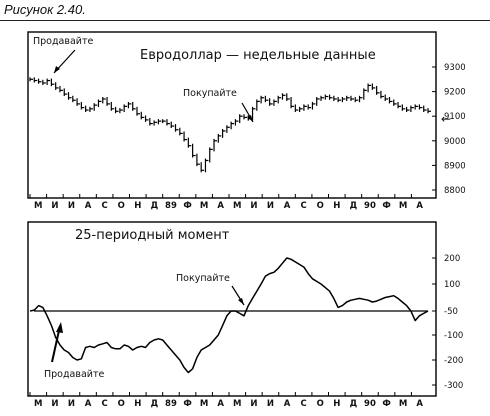 The image size is (490, 416). Describe the element at coordinates (455, 117) in the screenshot. I see `price-y-tick-label: 9100` at that location.